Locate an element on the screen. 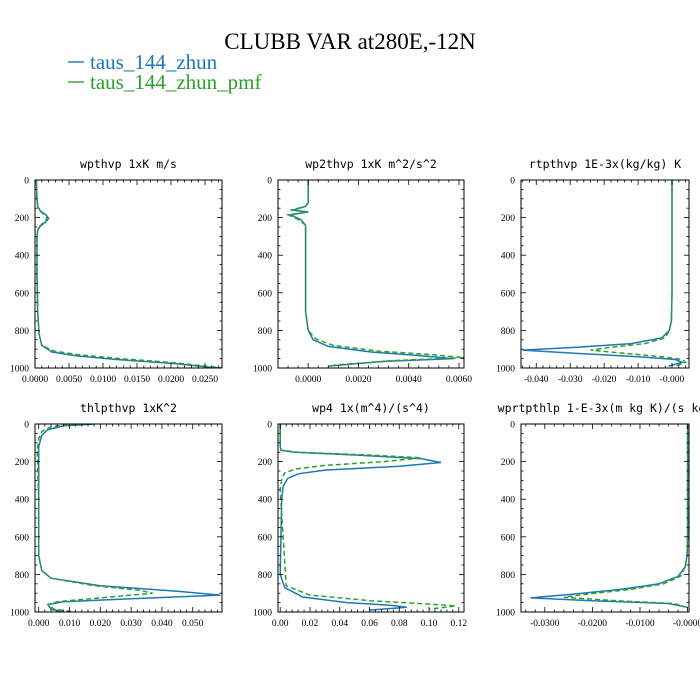  legend-label-1: taus_144_zhun is located at coordinates (154, 62).